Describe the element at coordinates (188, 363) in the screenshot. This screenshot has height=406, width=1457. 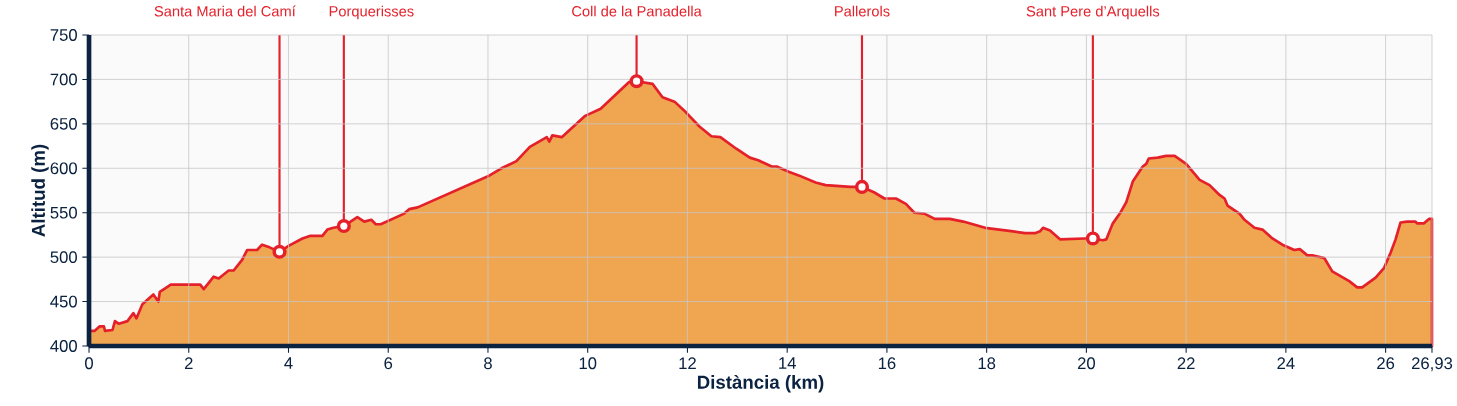
I see `x-tick-label: 2` at that location.